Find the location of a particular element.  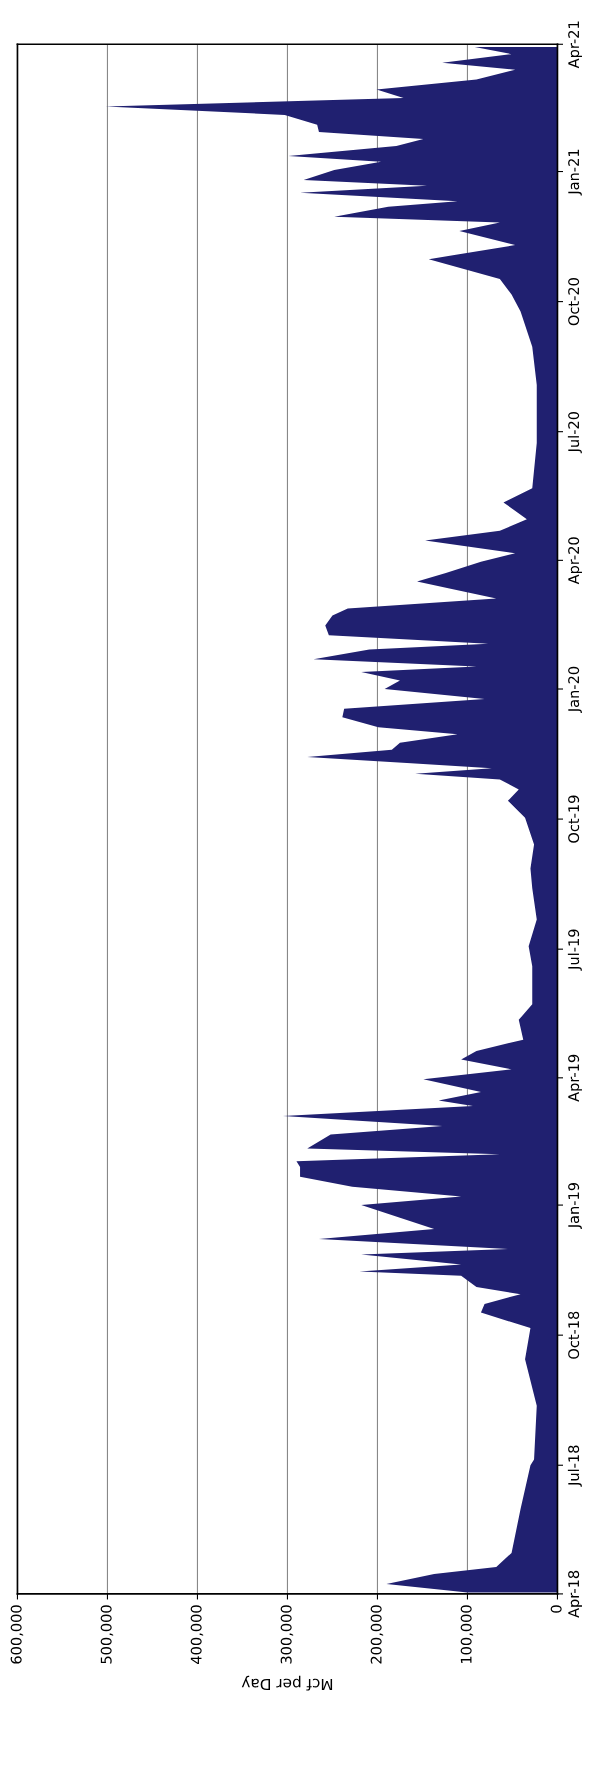

x-tick-label: 200,000 is located at coordinates (377, 1634).